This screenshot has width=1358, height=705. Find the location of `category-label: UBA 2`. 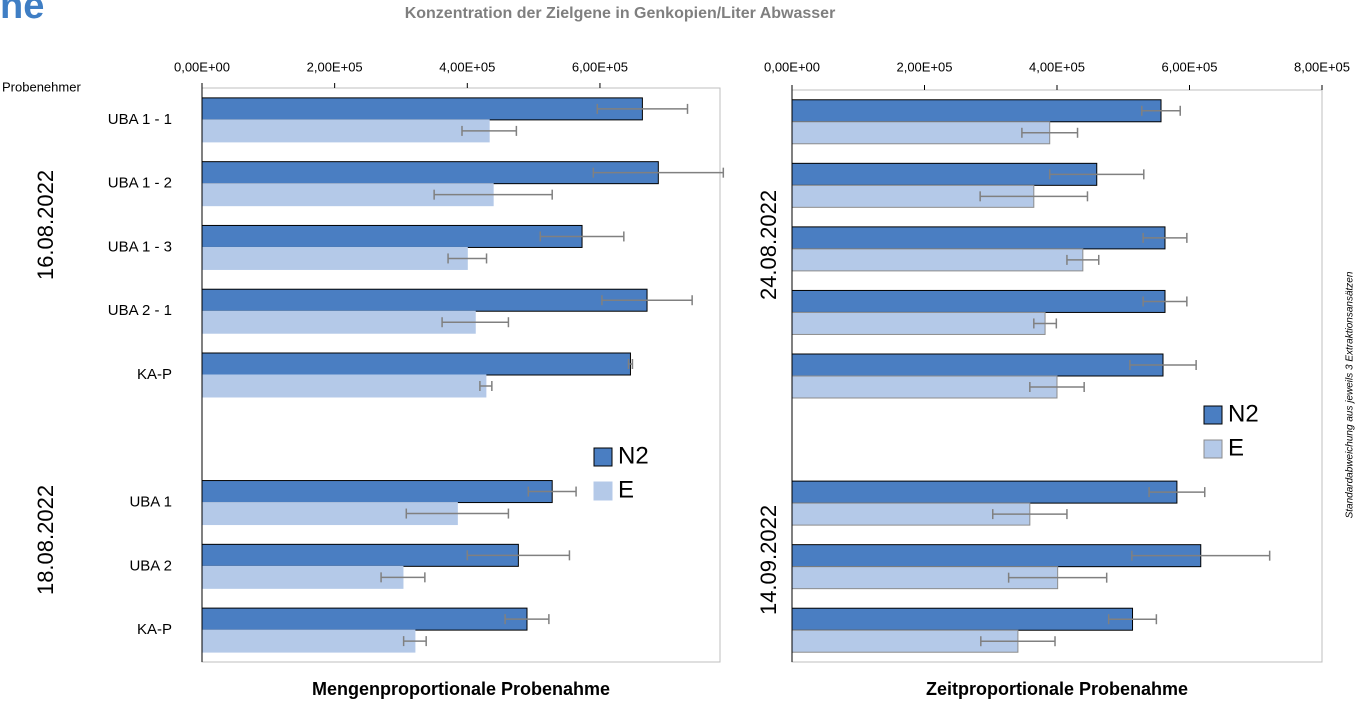

category-label: UBA 2 is located at coordinates (150, 565).